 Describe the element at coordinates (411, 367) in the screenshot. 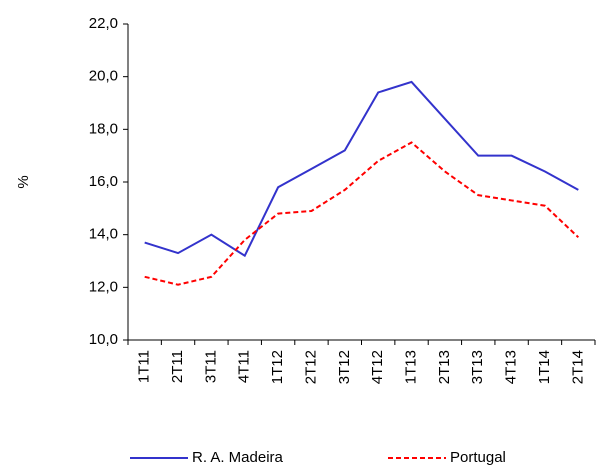

I see `x-tick-label: 1T13` at that location.